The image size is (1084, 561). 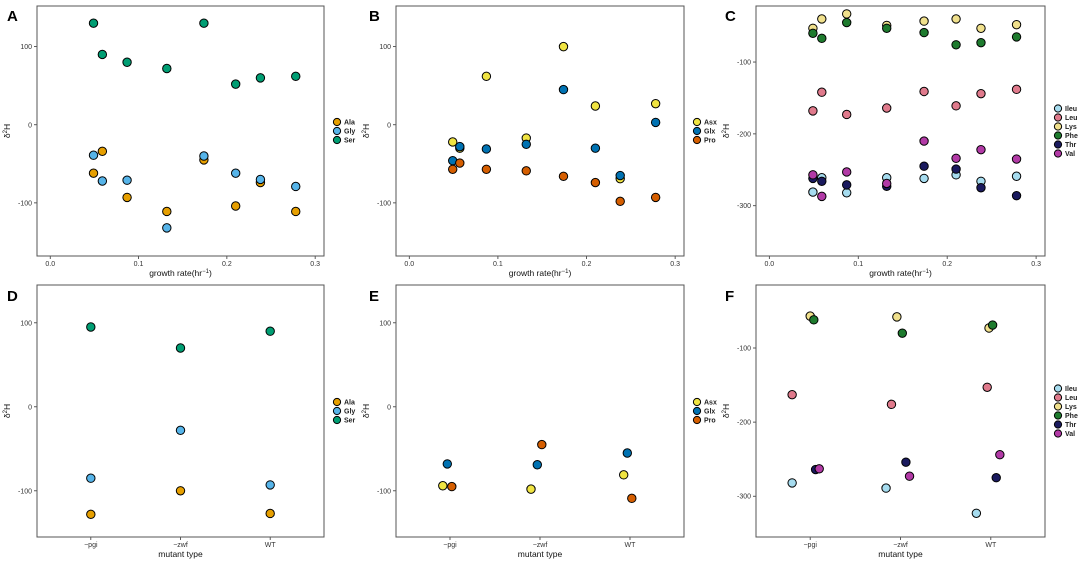 I want to click on legend-key-phe, so click(x=1058, y=415).